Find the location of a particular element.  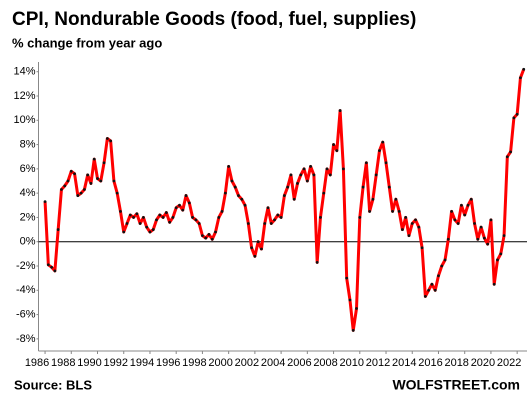

y-tick-label: 6% is located at coordinates (28, 169).